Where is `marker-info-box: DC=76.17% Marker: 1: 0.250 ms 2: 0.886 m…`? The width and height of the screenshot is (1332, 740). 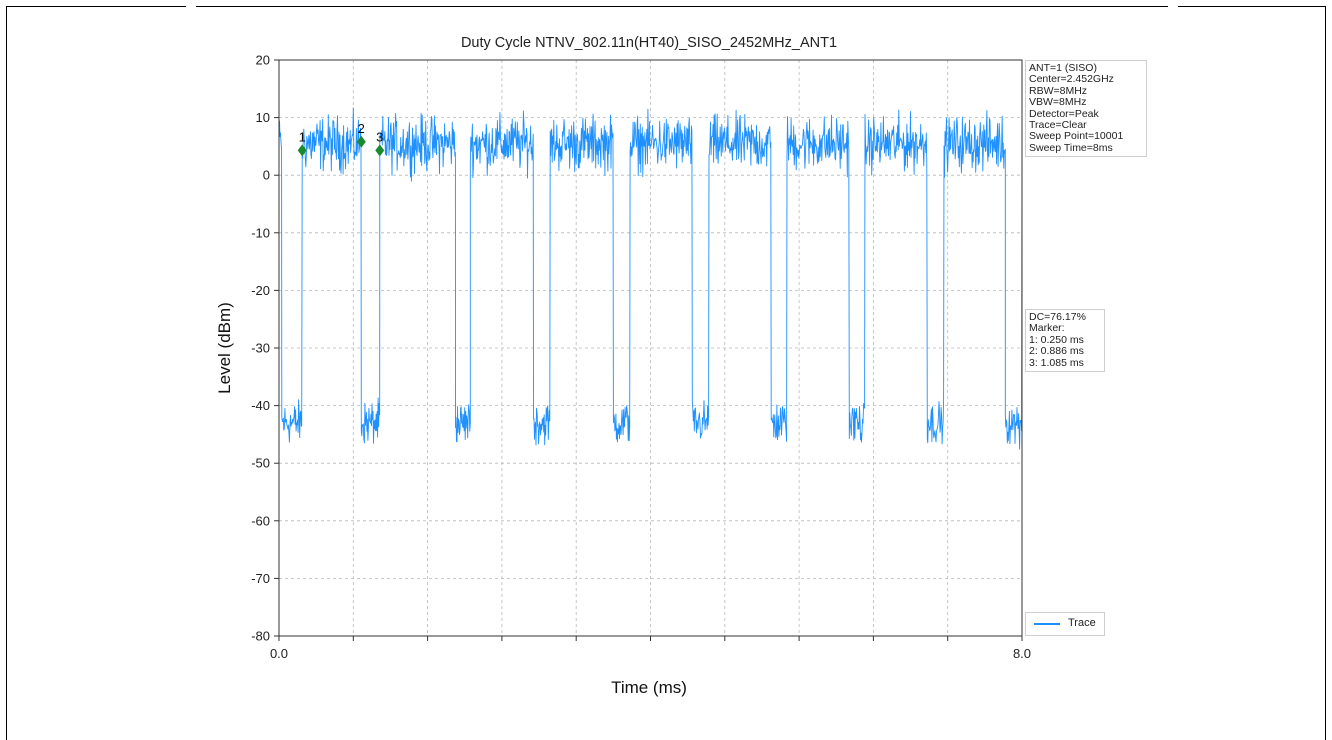 marker-info-box: DC=76.17% Marker: 1: 0.250 ms 2: 0.886 m… is located at coordinates (1065, 341).